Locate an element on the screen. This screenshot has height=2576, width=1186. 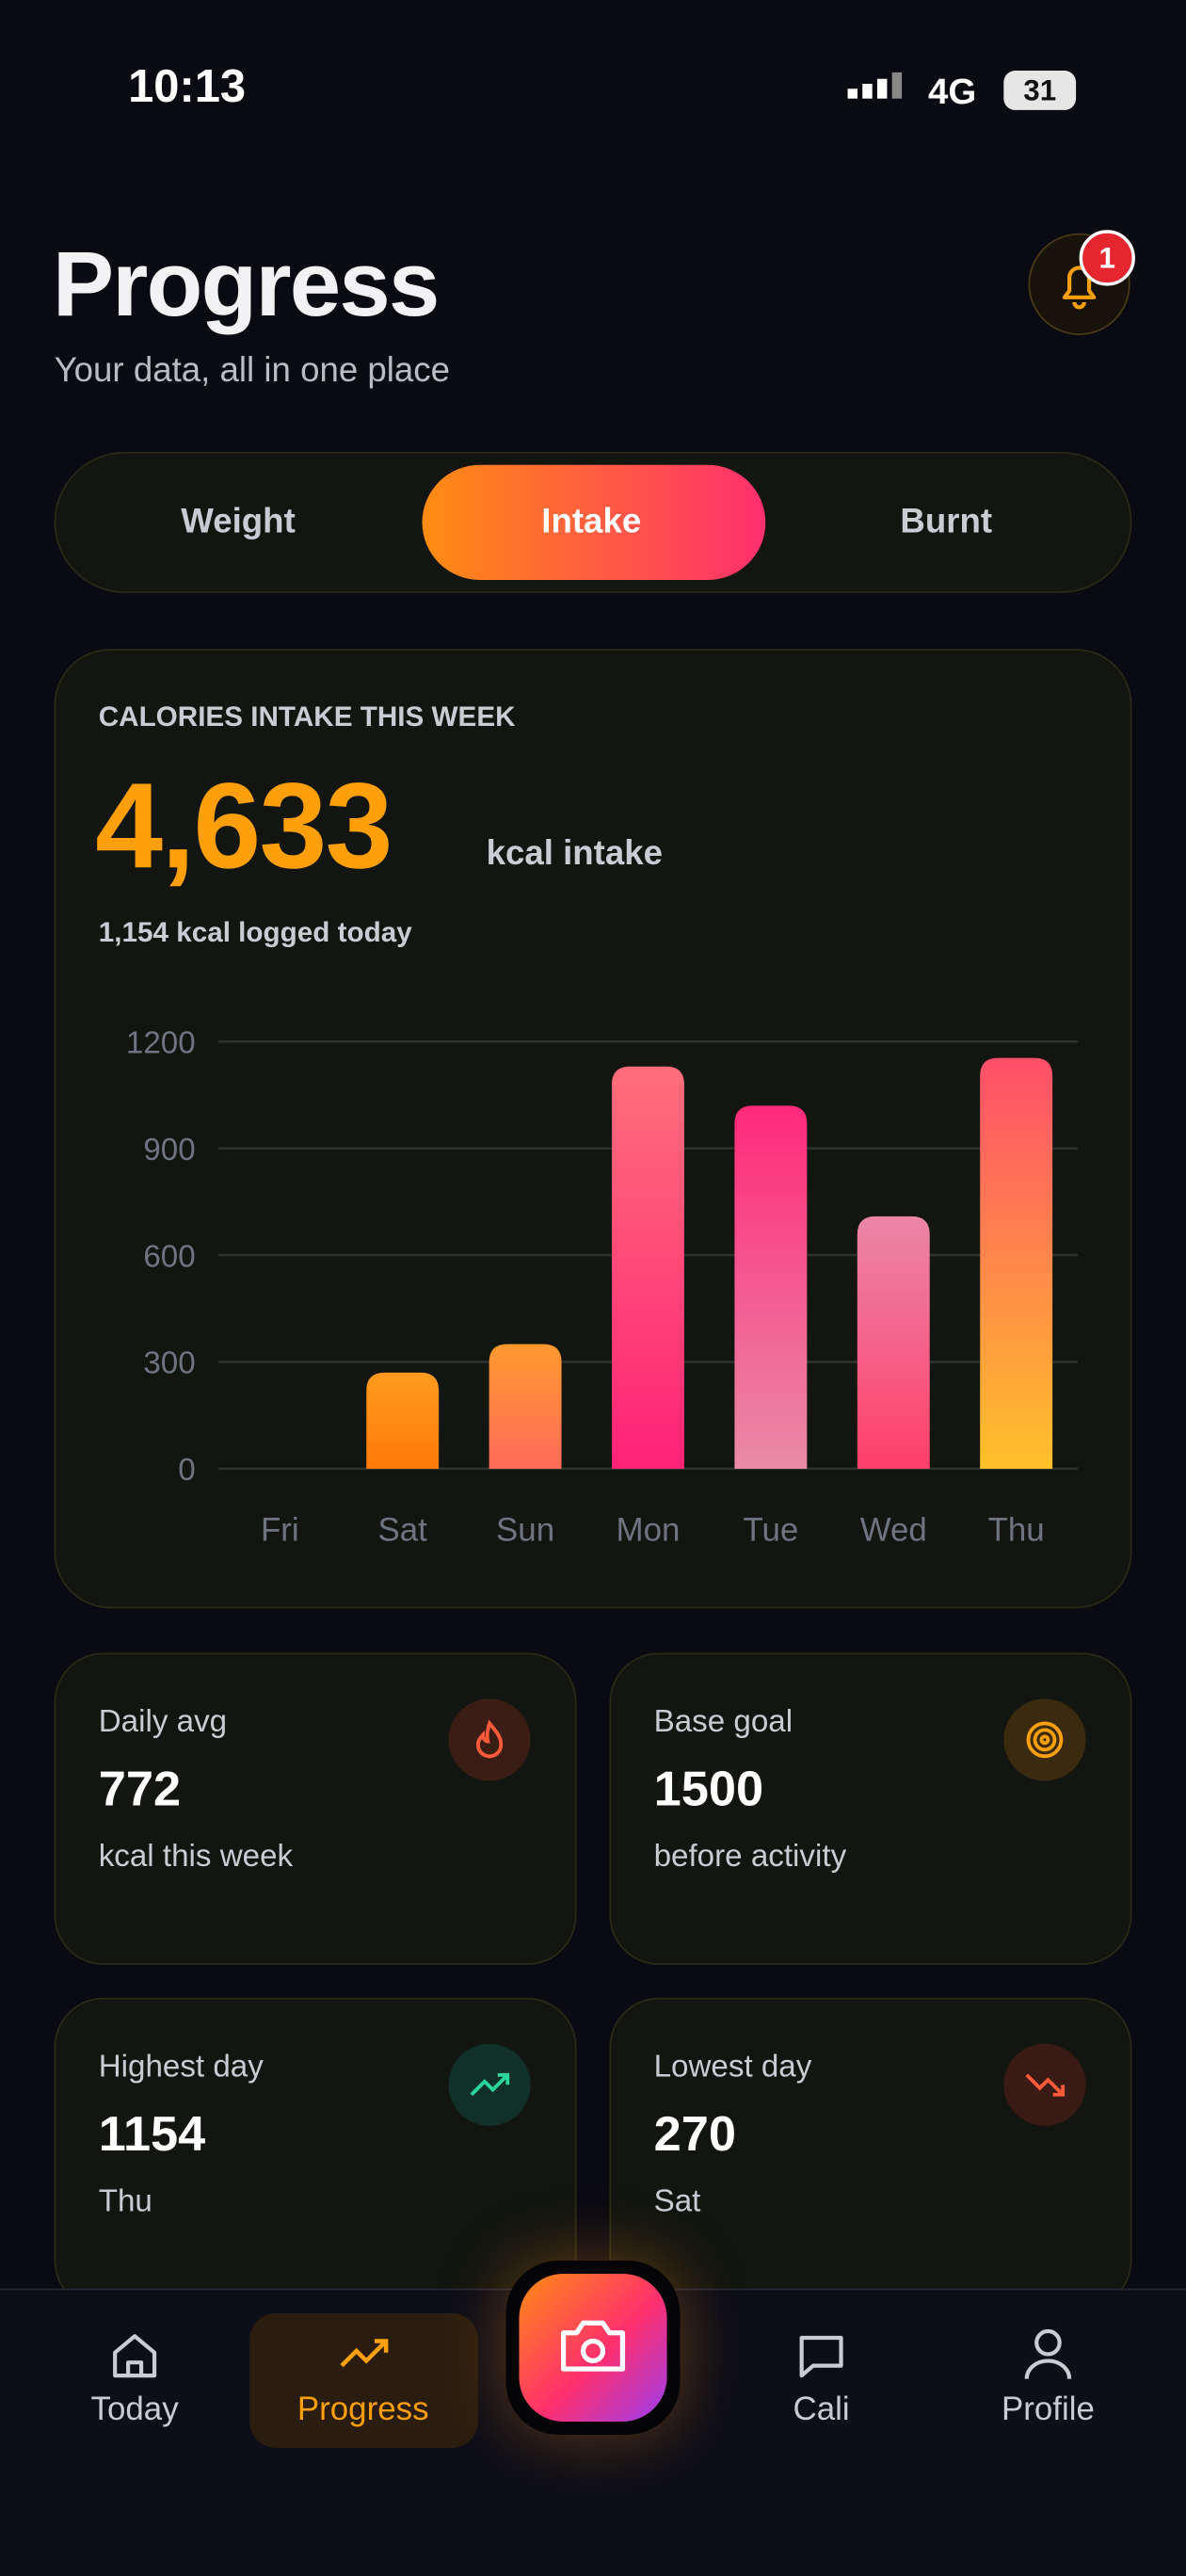
x-tick-label: Fri is located at coordinates (280, 1530).